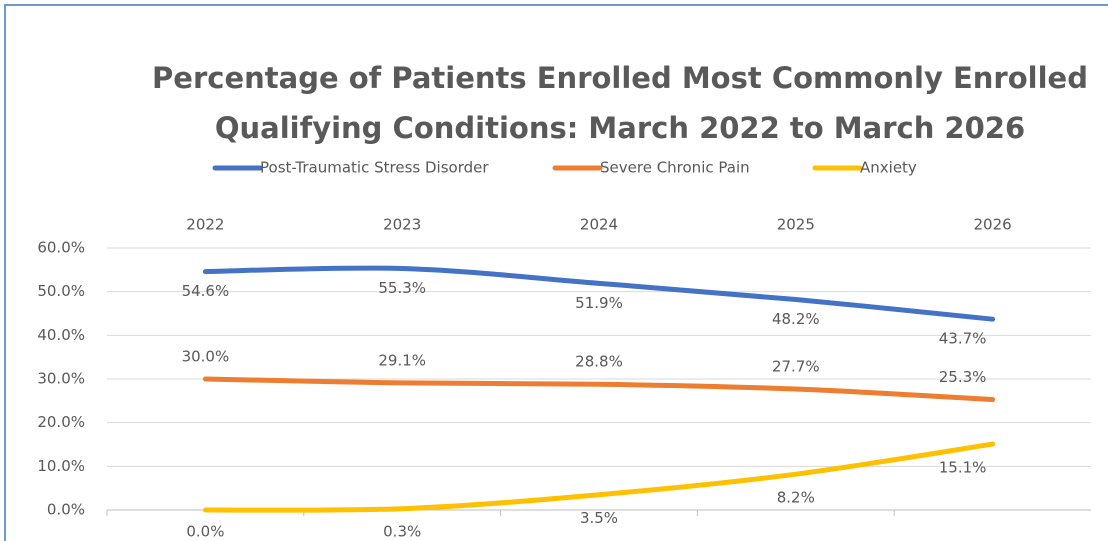 Image resolution: width=1108 pixels, height=541 pixels. Describe the element at coordinates (963, 377) in the screenshot. I see `data-label: 25.3%` at that location.